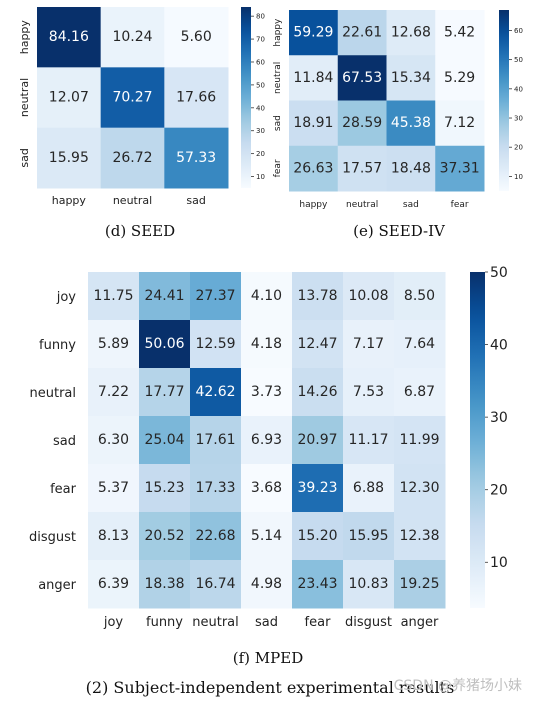 The height and width of the screenshot is (705, 538). I want to click on cell-funny-neutral, so click(216, 344).